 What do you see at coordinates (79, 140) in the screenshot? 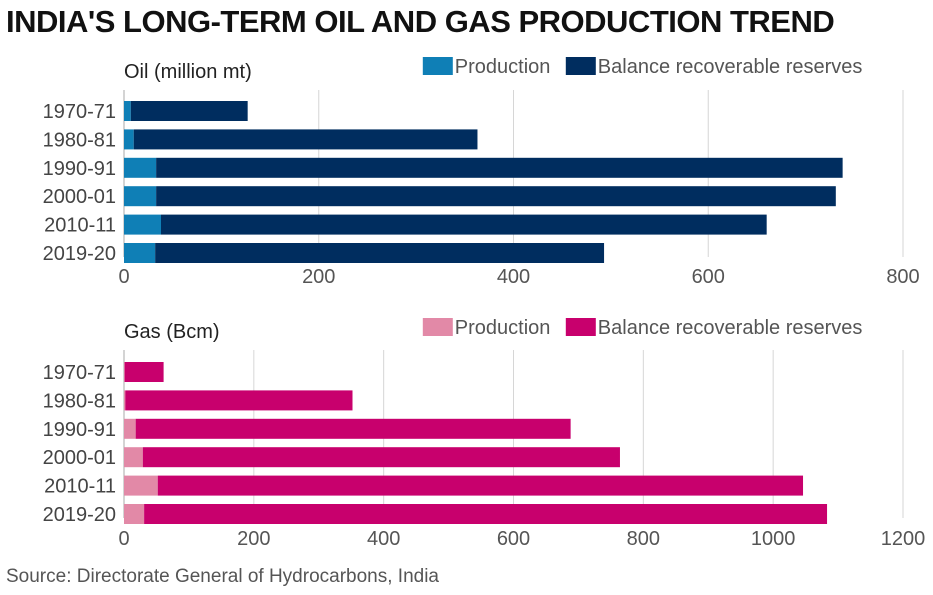
I see `oil-category-label: 1980-81` at bounding box center [79, 140].